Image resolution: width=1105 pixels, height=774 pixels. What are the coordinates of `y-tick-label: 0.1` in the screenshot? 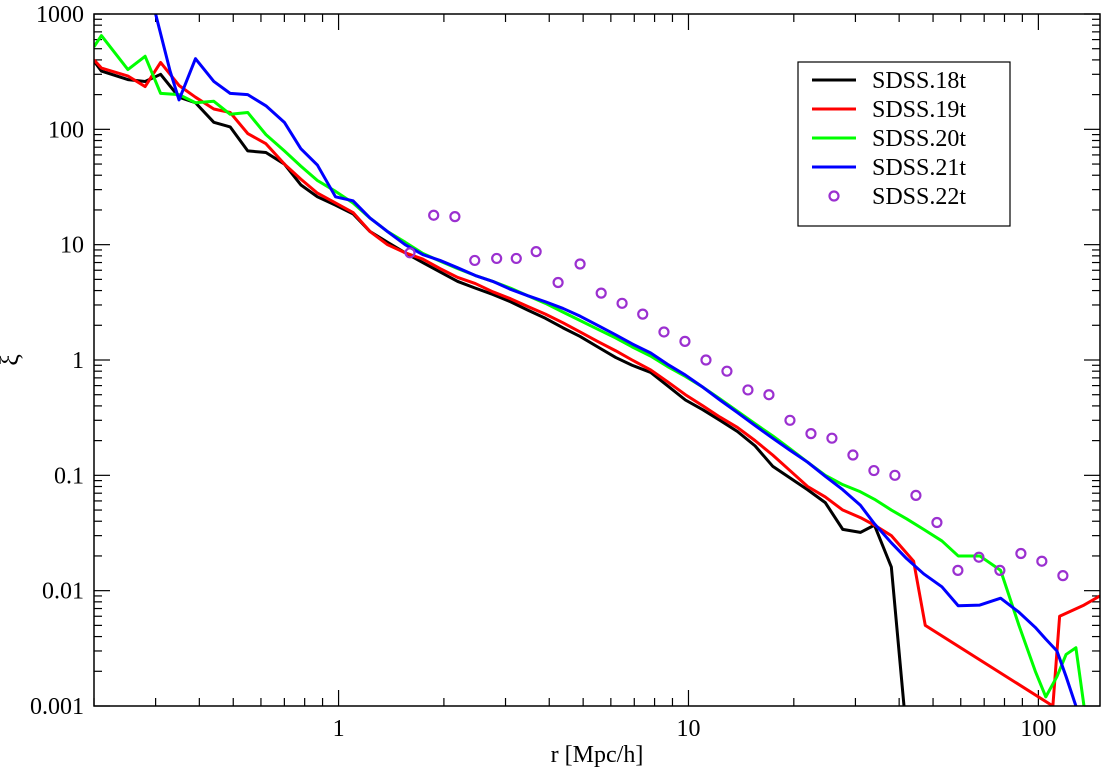 It's located at (69, 476).